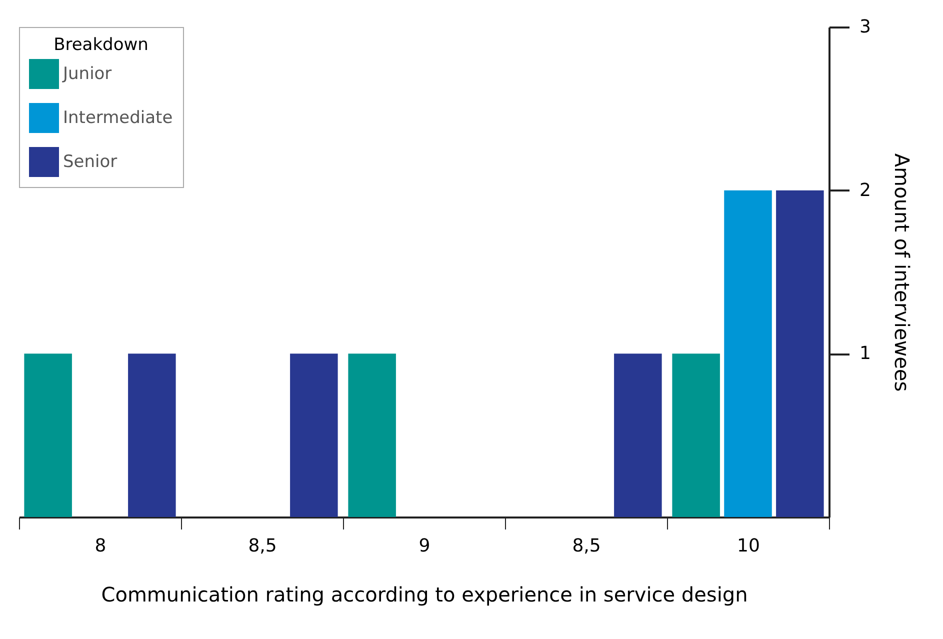 This screenshot has width=943, height=639. I want to click on x-tick-label: 10, so click(748, 546).